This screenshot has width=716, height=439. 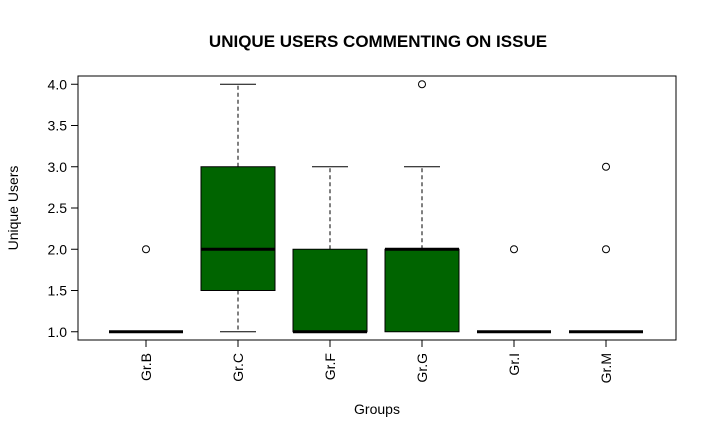 I want to click on y-tick-label: 2.5, so click(x=58, y=208).